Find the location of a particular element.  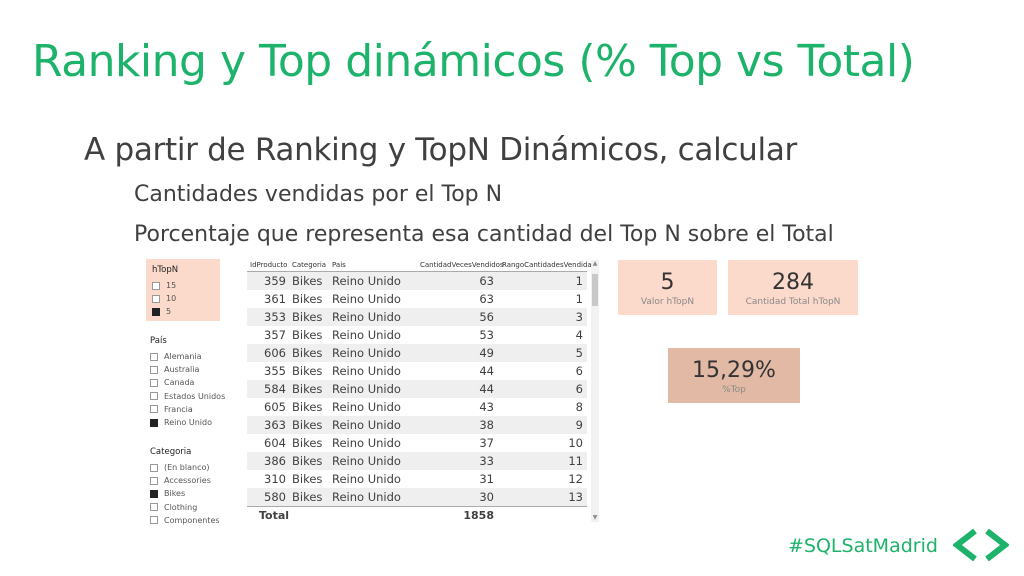

scroll-down-icon: ▼ is located at coordinates (595, 517).